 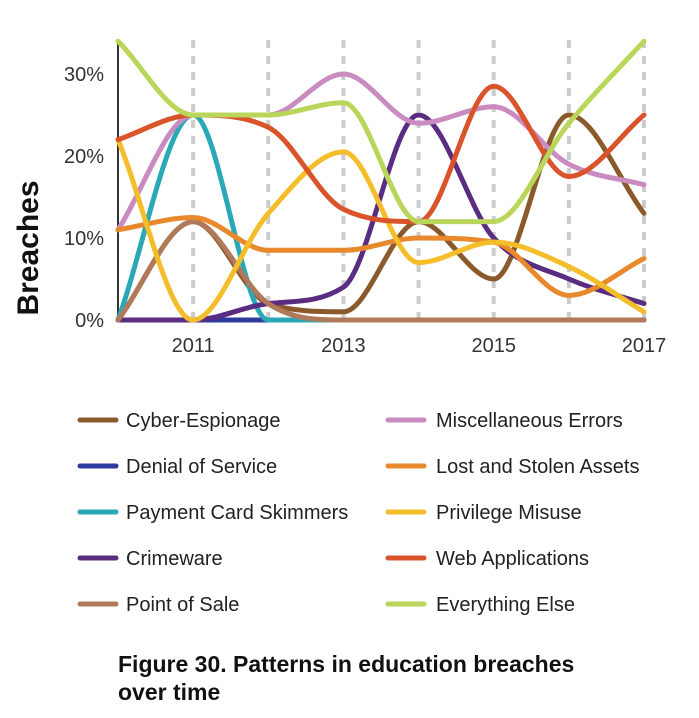 What do you see at coordinates (201, 467) in the screenshot?
I see `legend-label-denial-of-service: Denial of Service` at bounding box center [201, 467].